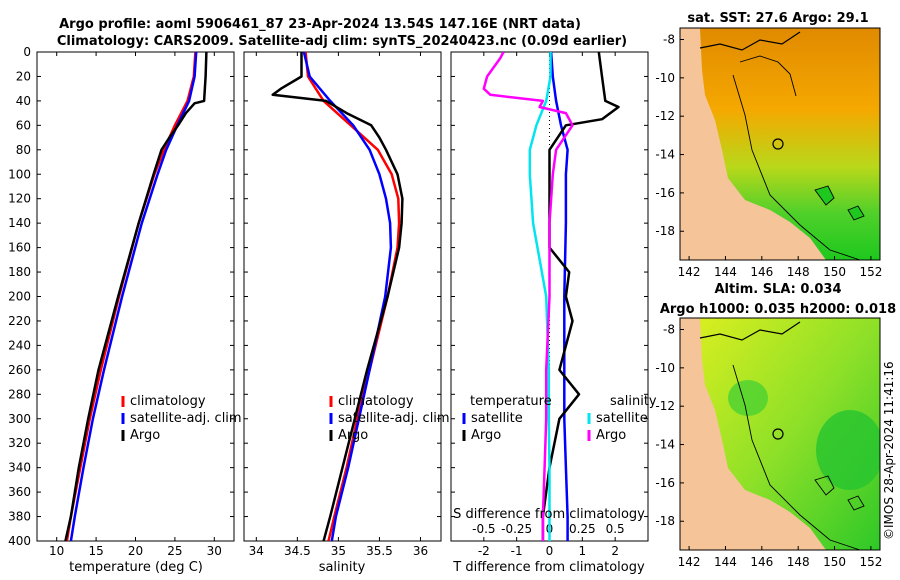 This screenshot has width=900, height=580. I want to click on salinity-legend: climatology satellite-adj. clim Argo, so click(389, 418).